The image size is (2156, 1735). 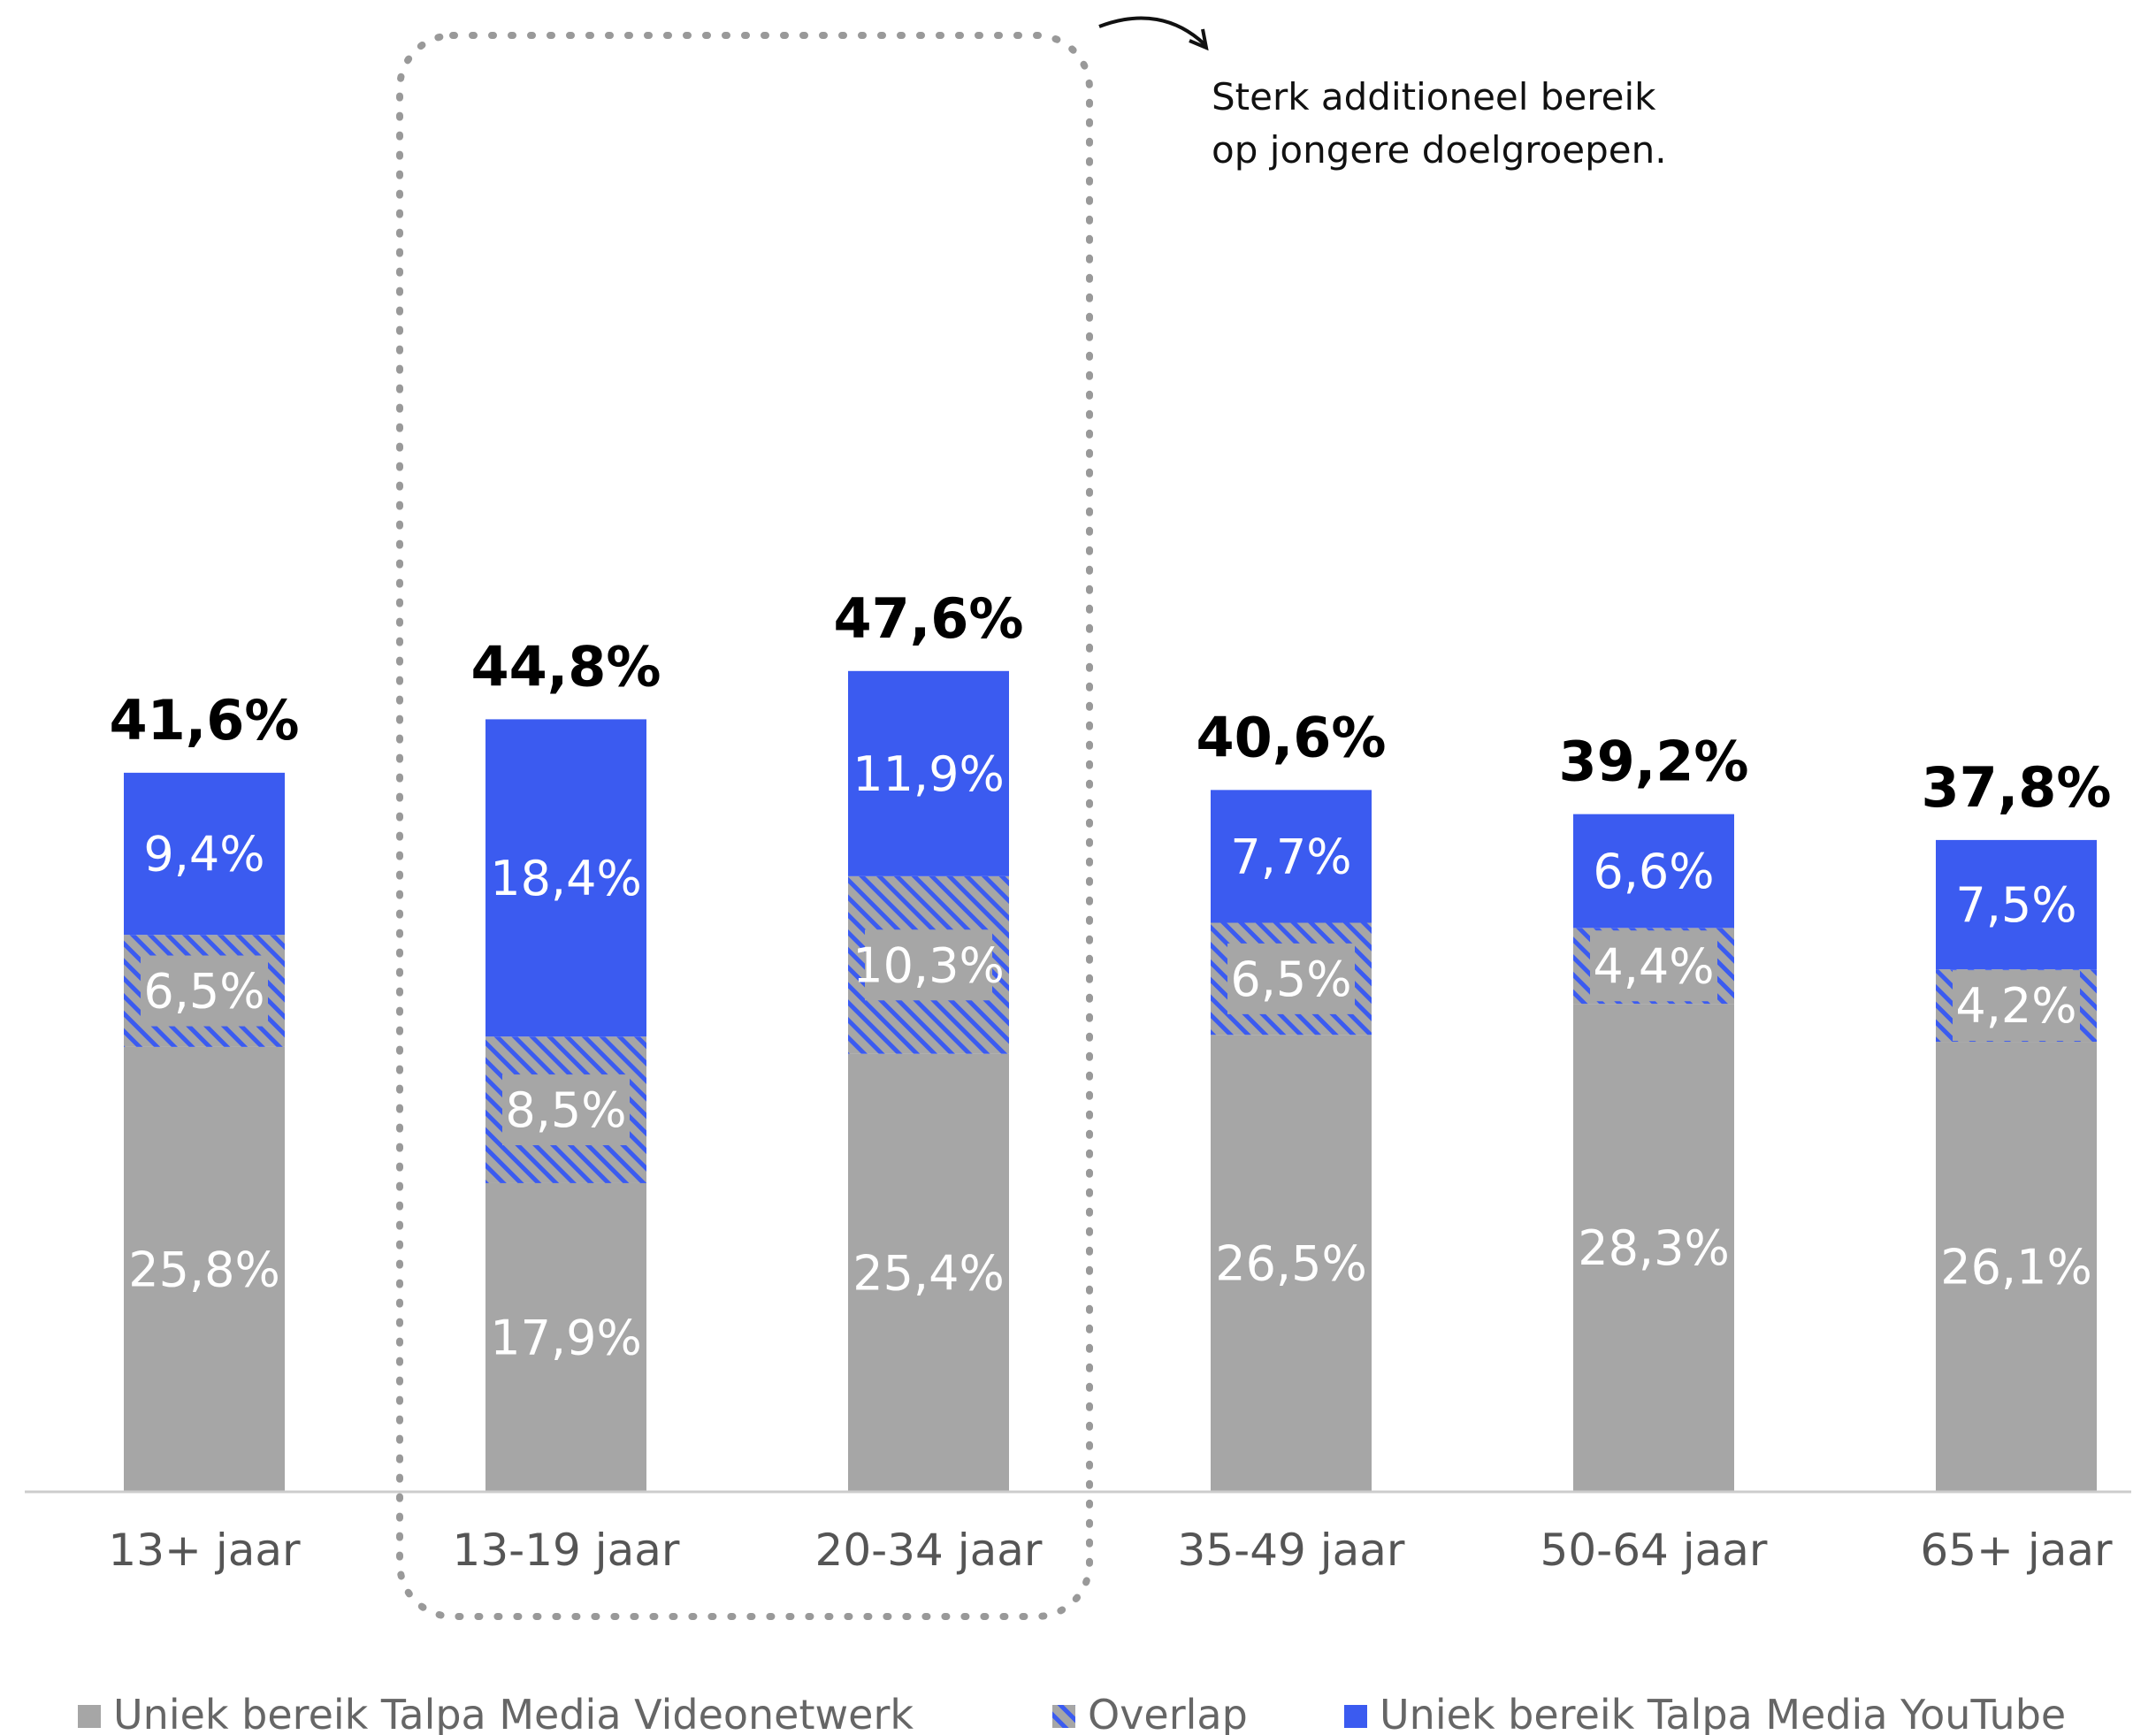 What do you see at coordinates (1723, 1713) in the screenshot?
I see `legend-label-3: Uniek bereik Talpa Media YouTube` at bounding box center [1723, 1713].